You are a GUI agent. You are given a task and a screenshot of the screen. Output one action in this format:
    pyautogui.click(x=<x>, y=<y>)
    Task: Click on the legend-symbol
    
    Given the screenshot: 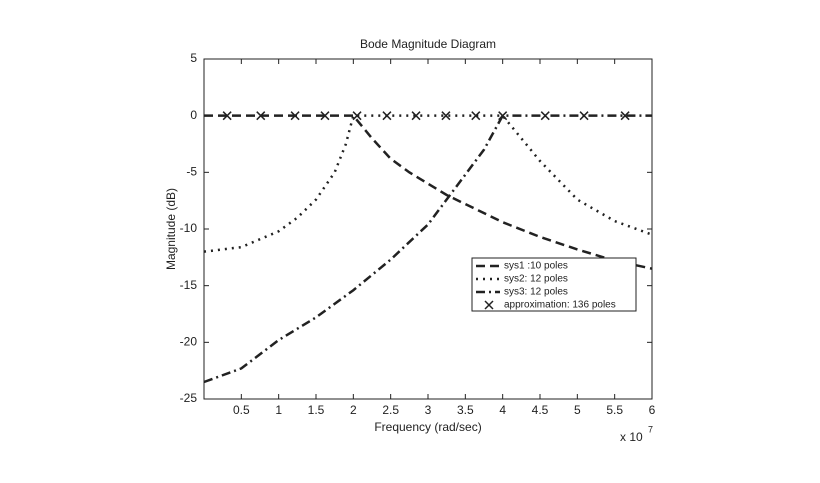 What is the action you would take?
    pyautogui.click(x=489, y=305)
    